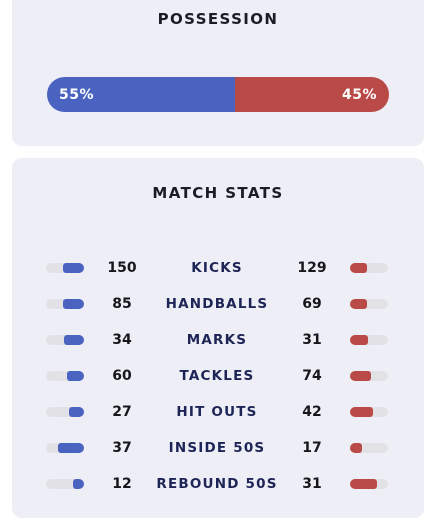  I want to click on possession-bar: 55% 45%, so click(218, 94).